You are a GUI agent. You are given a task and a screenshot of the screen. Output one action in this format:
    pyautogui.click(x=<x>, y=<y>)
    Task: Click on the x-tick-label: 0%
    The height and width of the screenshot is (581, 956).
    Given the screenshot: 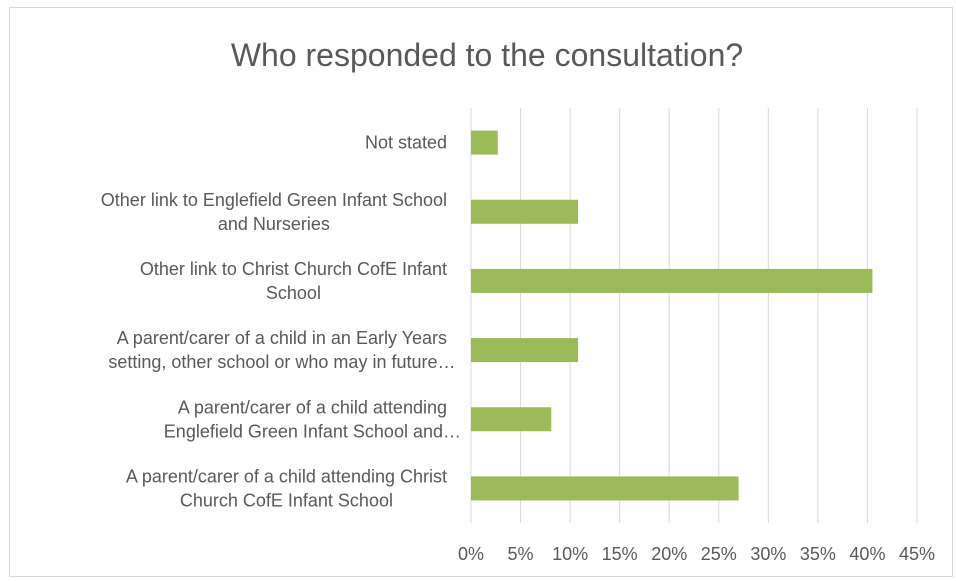 What is the action you would take?
    pyautogui.click(x=471, y=554)
    